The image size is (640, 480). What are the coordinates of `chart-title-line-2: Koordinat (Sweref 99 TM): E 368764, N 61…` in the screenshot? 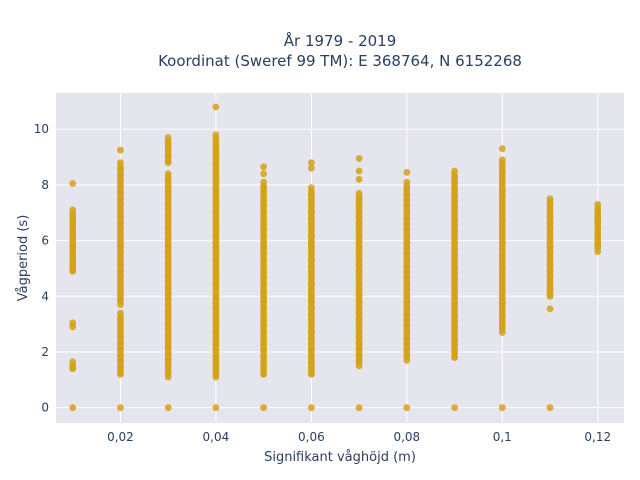 It's located at (340, 61).